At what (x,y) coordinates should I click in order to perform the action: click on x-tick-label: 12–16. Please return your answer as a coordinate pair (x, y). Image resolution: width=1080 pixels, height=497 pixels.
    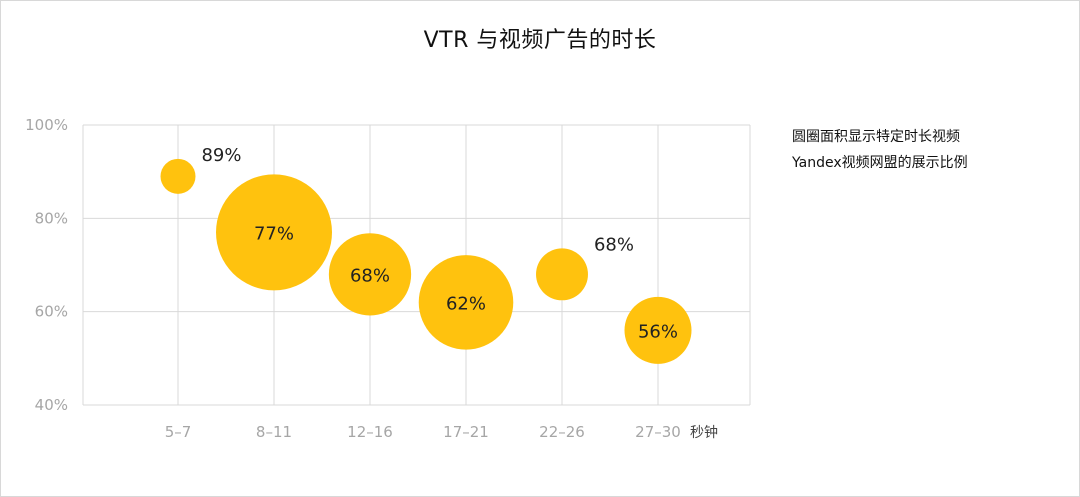
    Looking at the image, I should click on (370, 432).